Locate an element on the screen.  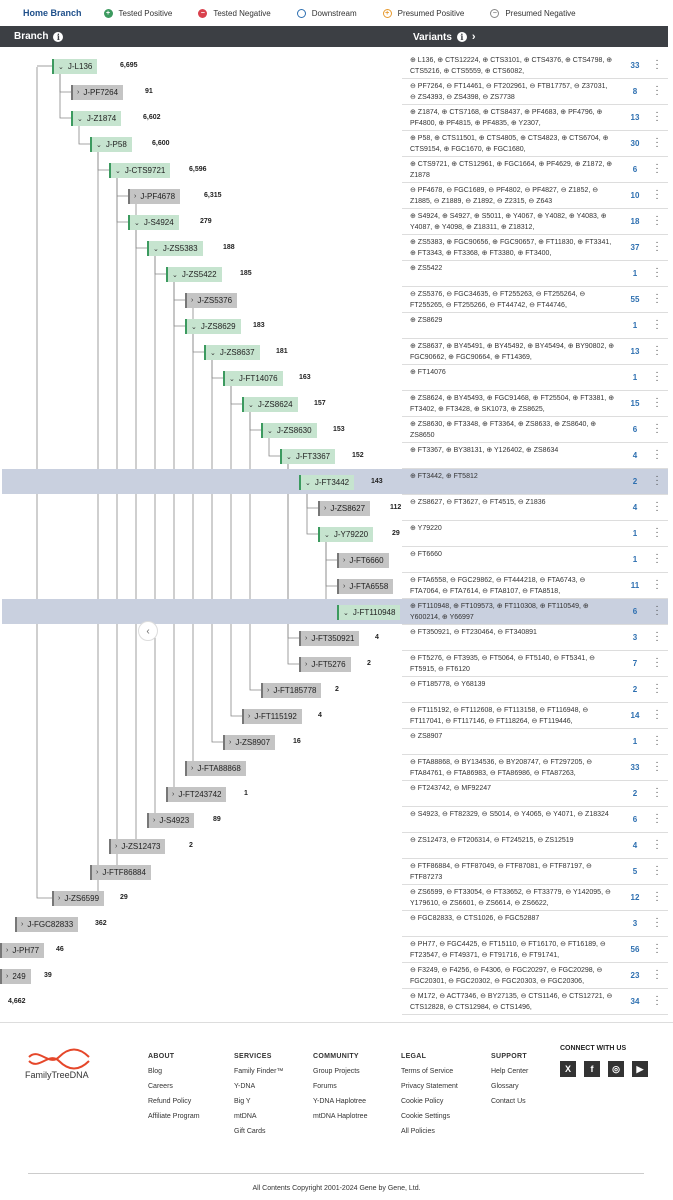
variant-count-link: 5 is located at coordinates (635, 871).